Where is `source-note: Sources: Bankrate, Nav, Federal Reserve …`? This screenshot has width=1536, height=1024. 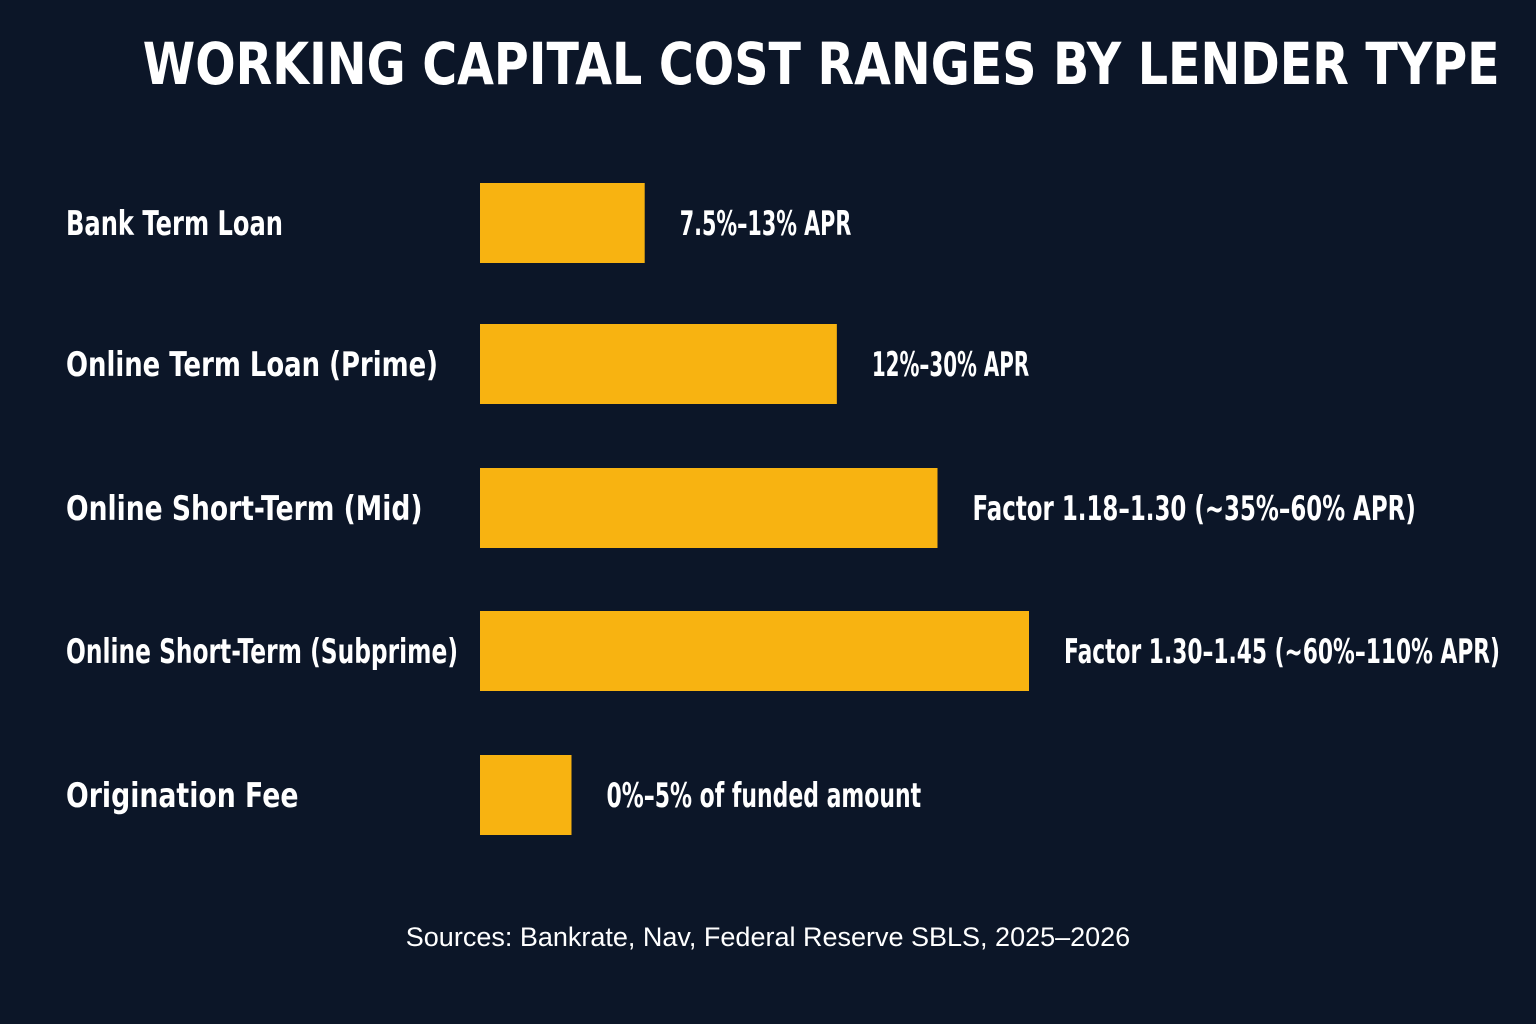 source-note: Sources: Bankrate, Nav, Federal Reserve … is located at coordinates (768, 937).